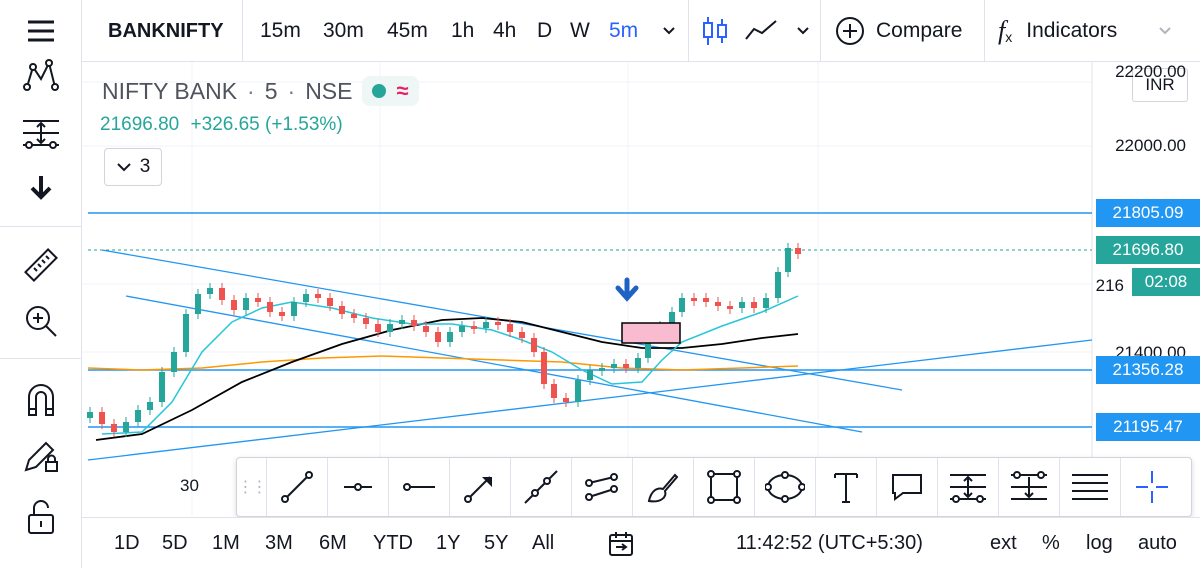 The height and width of the screenshot is (568, 1200). What do you see at coordinates (1160, 85) in the screenshot?
I see `currency-tag: INR` at bounding box center [1160, 85].